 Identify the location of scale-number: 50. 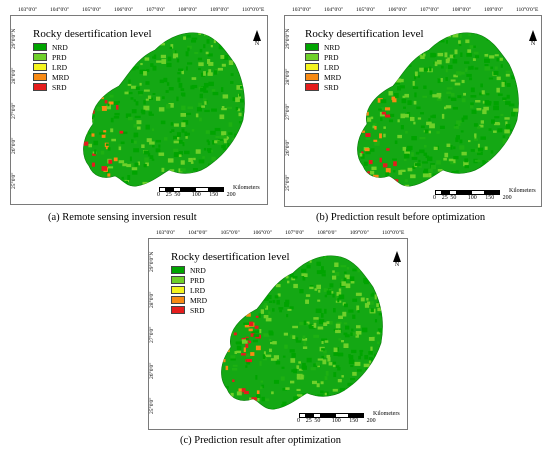
(317, 421).